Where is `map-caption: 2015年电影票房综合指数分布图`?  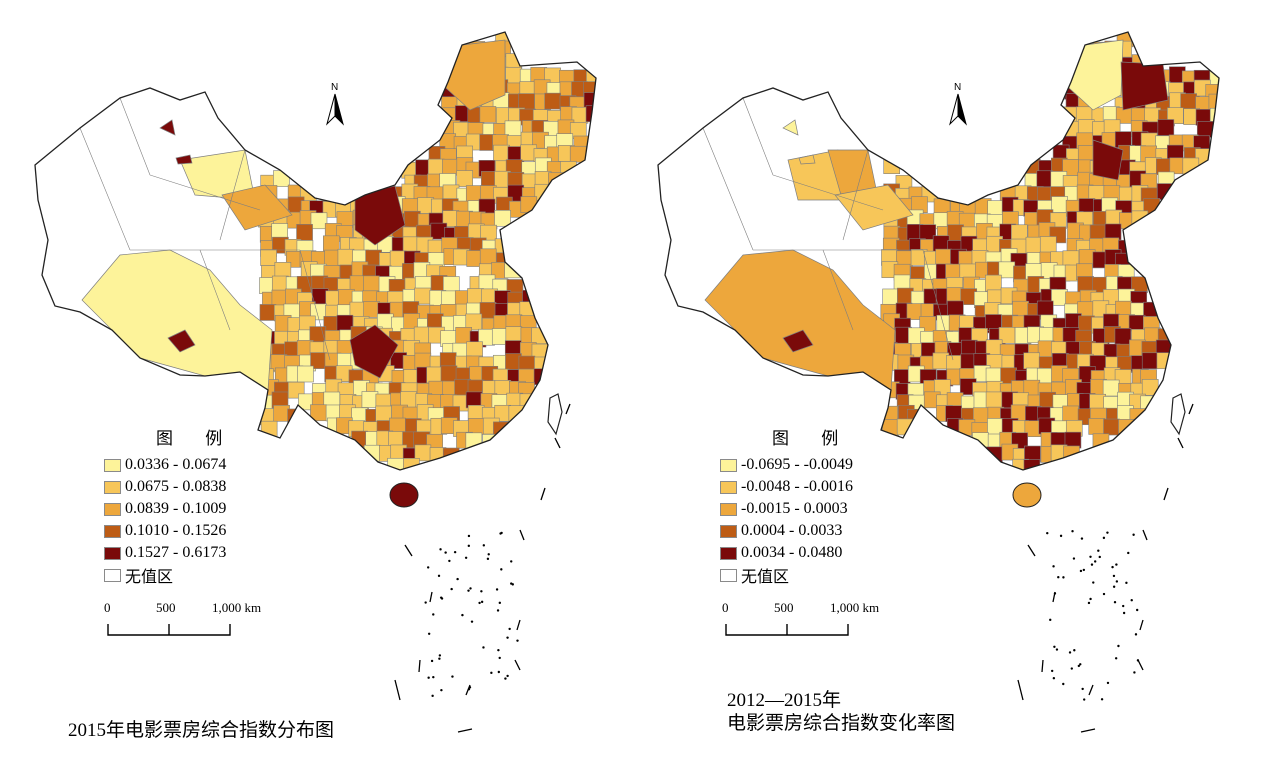
map-caption: 2015年电影票房综合指数分布图 is located at coordinates (201, 730).